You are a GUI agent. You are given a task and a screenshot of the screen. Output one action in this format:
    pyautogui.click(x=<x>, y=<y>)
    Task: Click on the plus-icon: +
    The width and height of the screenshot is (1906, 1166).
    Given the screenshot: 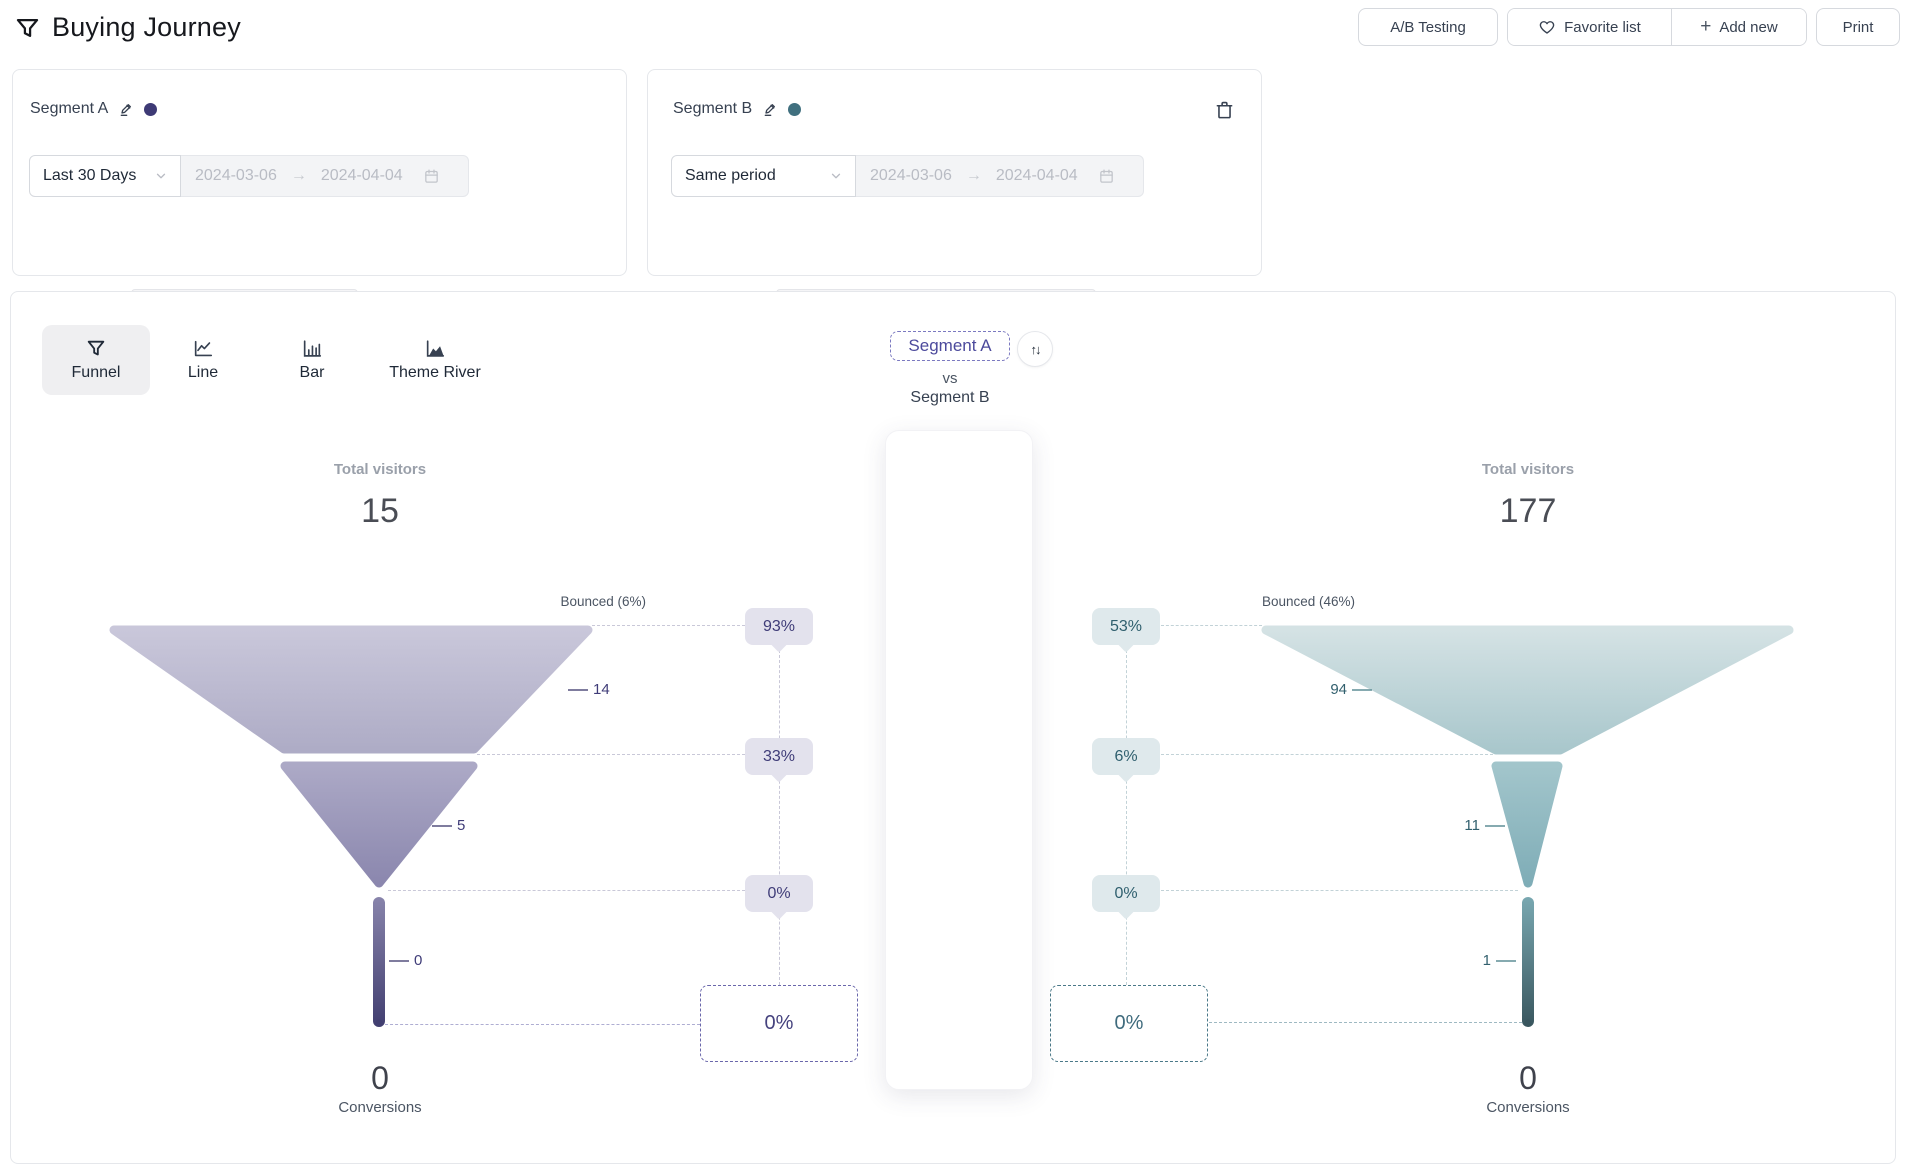 What is the action you would take?
    pyautogui.click(x=1706, y=26)
    